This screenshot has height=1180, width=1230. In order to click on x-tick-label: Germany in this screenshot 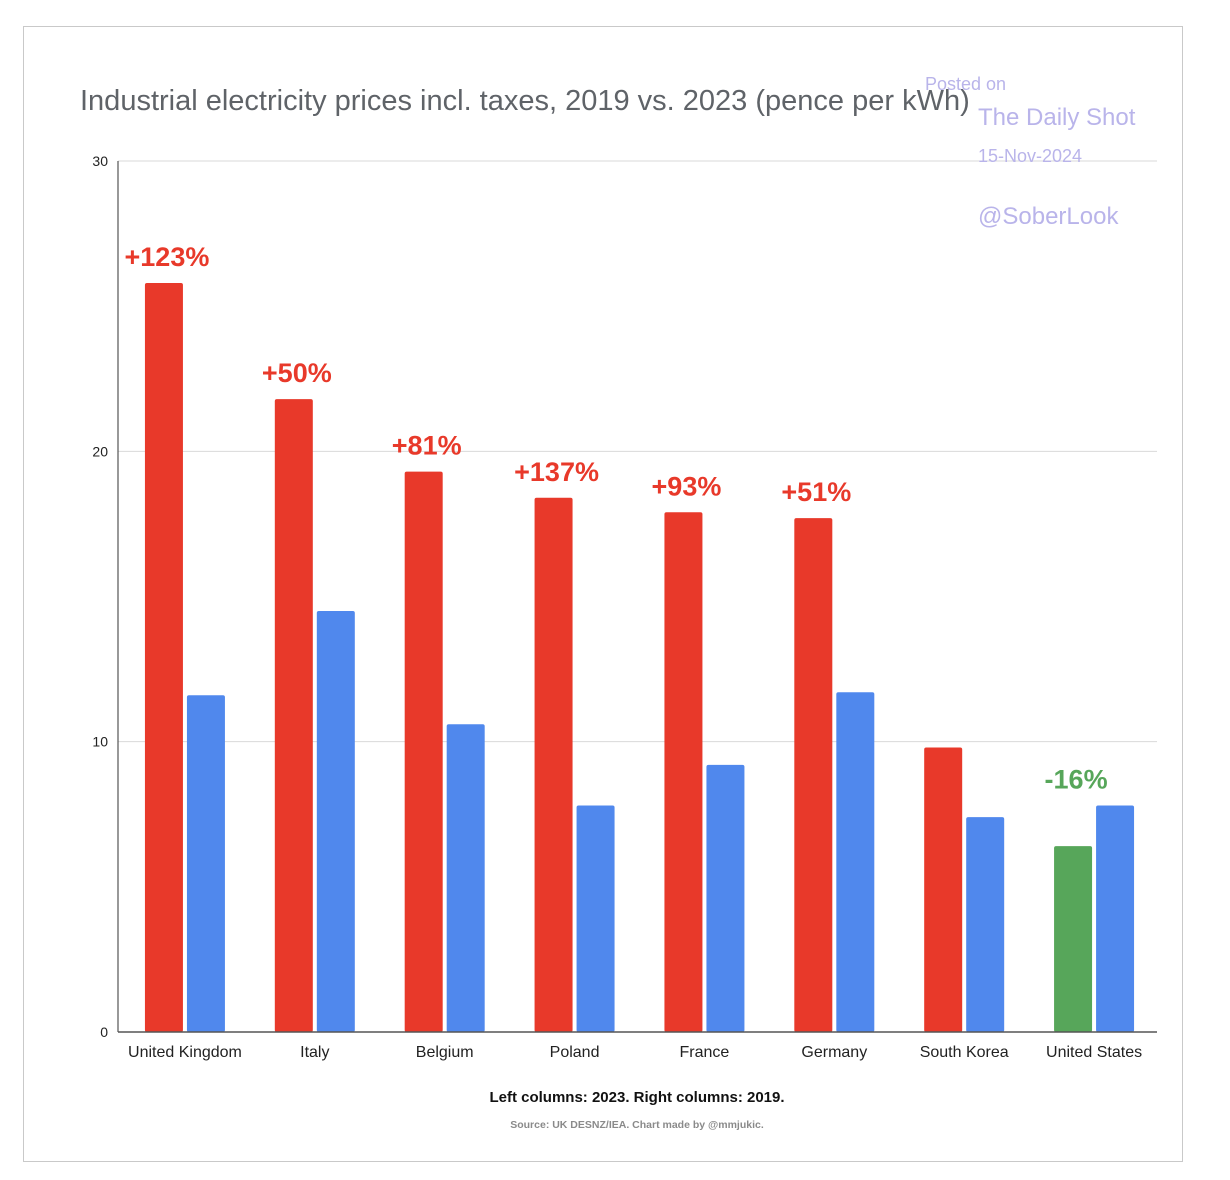, I will do `click(834, 1052)`.